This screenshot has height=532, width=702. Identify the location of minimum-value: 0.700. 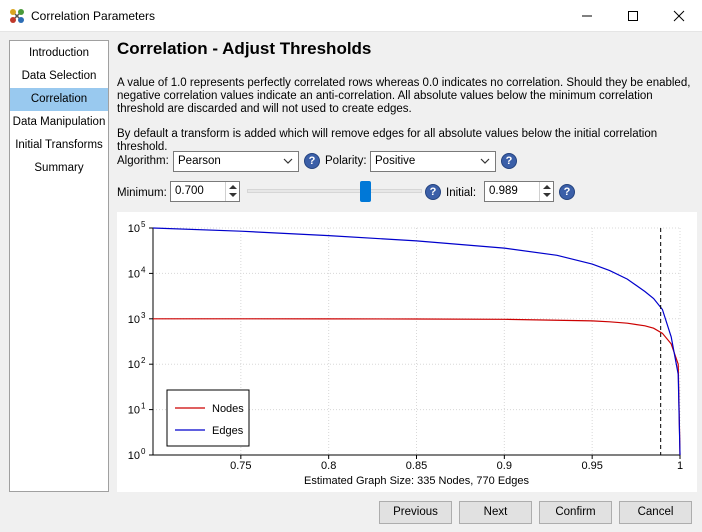
(189, 191).